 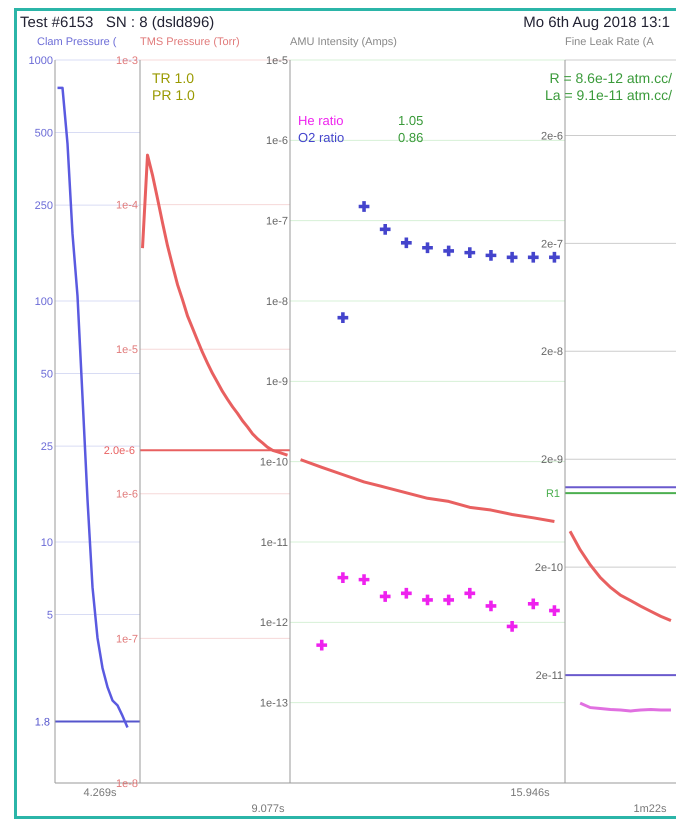 I want to click on y-axis-title: AMU Intensity (Amps), so click(x=343, y=42).